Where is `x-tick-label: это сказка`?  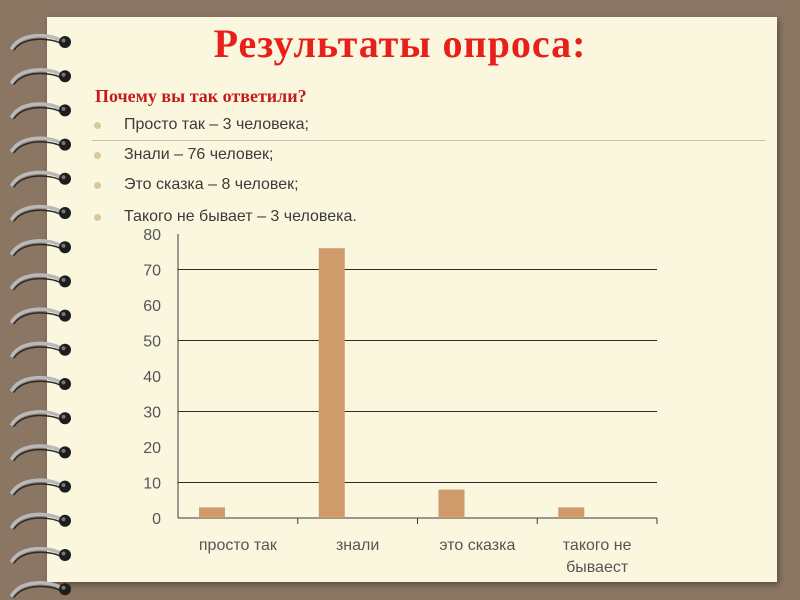
x-tick-label: это сказка is located at coordinates (477, 545).